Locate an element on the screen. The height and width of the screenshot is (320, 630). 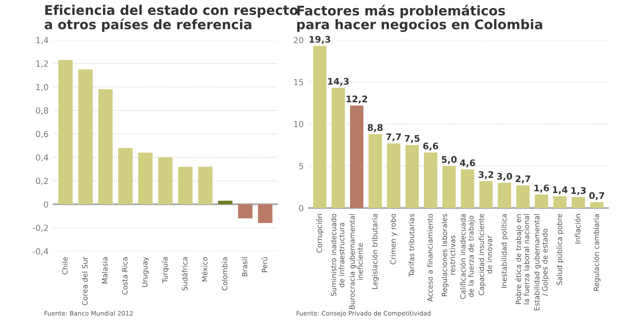
data-label: 3,0 is located at coordinates (504, 176).